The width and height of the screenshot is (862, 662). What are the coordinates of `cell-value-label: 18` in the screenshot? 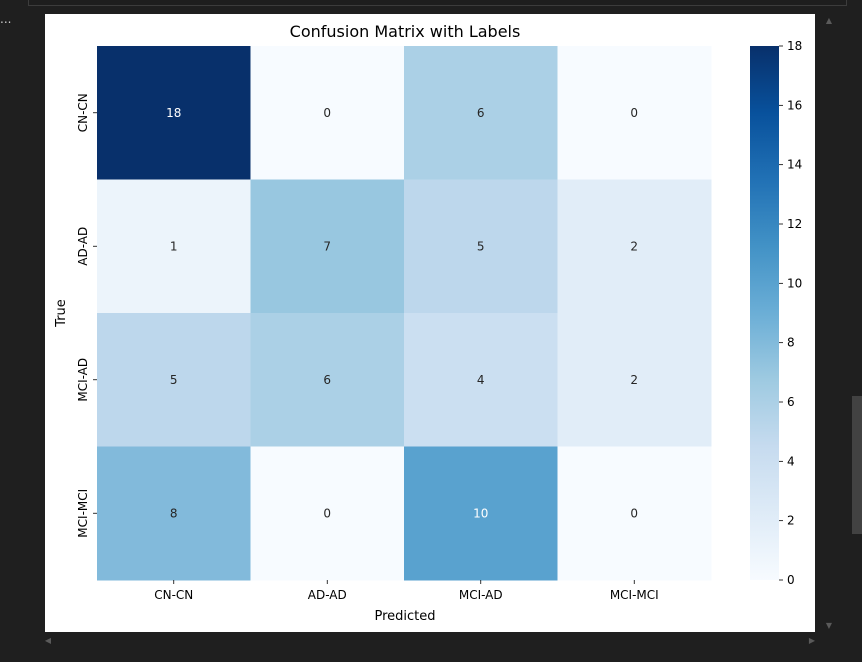 It's located at (173, 113).